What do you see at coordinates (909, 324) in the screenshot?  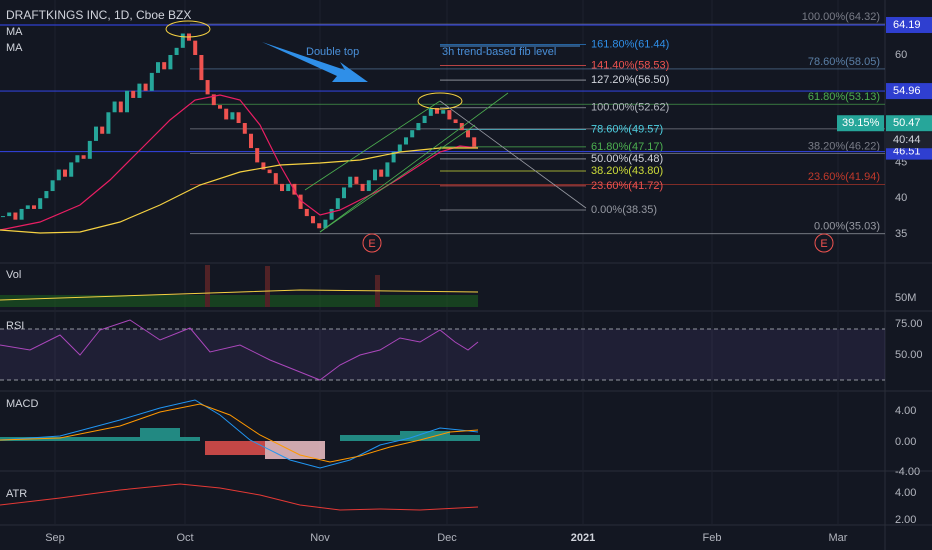 I see `axis-label: 75.00` at bounding box center [909, 324].